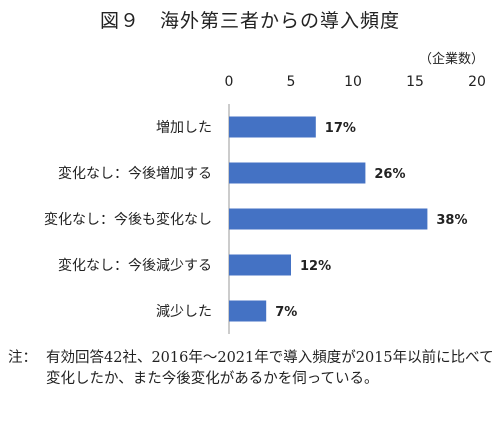 The height and width of the screenshot is (426, 500). Describe the element at coordinates (340, 128) in the screenshot. I see `data-label: 17%` at that location.